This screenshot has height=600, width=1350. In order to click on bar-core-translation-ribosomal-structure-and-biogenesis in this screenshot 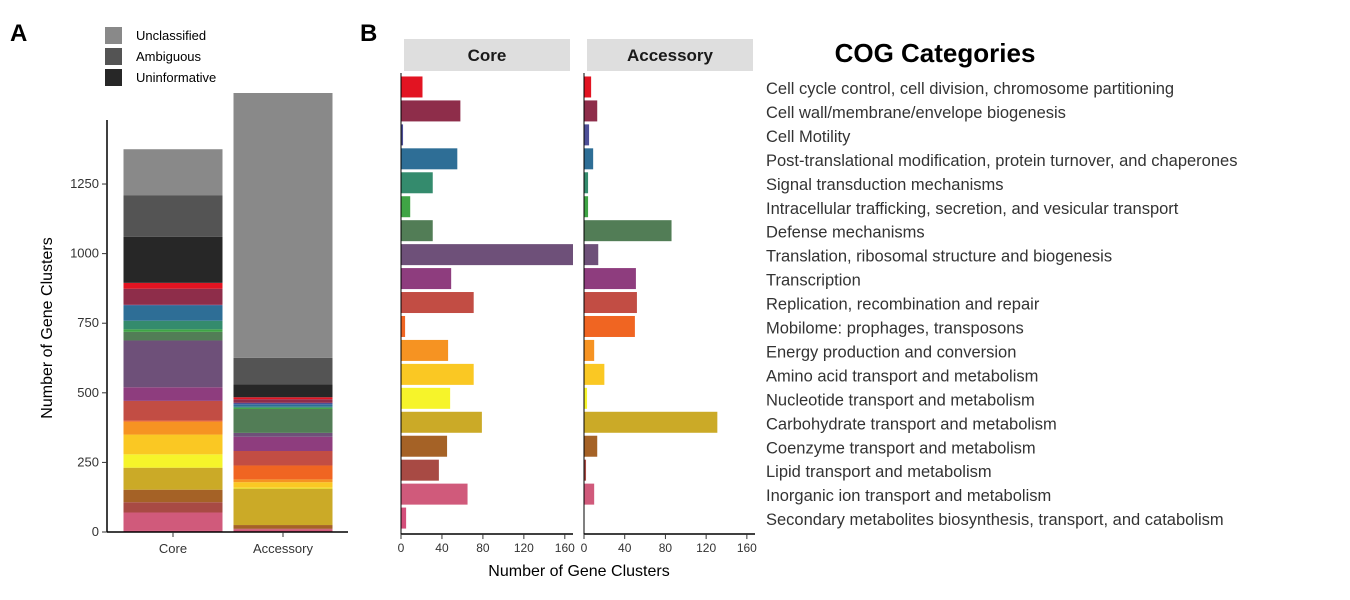, I will do `click(487, 255)`.